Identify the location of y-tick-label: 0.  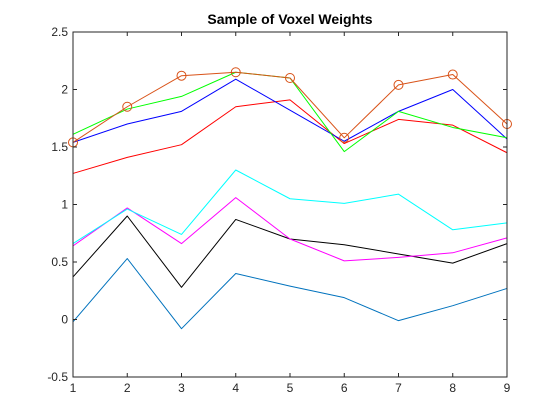
(64, 320).